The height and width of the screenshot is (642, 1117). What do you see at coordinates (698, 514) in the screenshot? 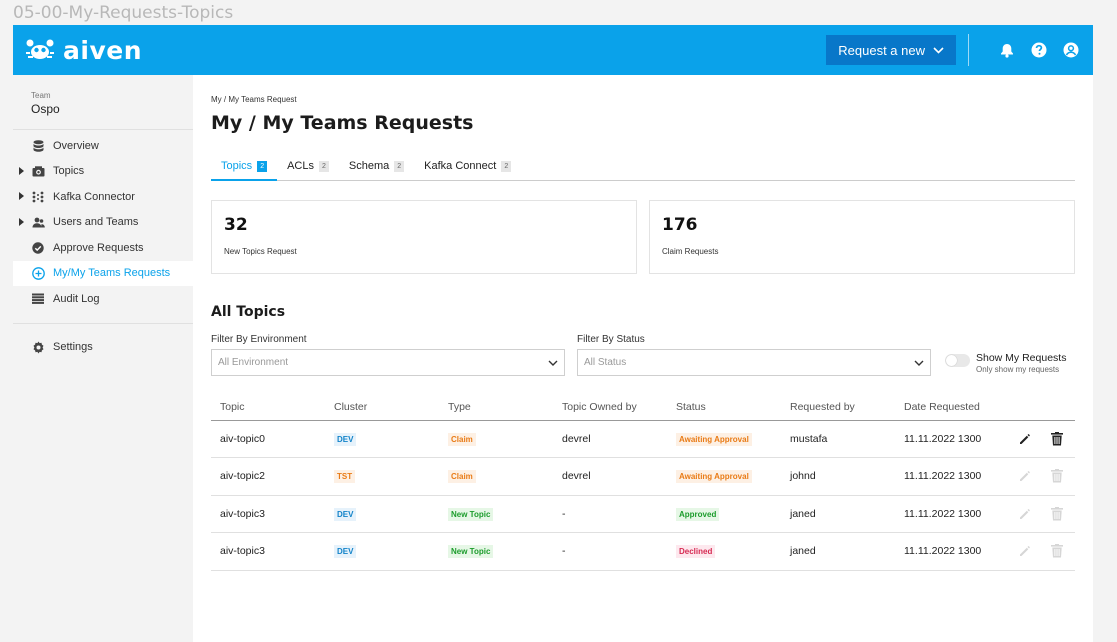
I see `status-badge: Approved` at bounding box center [698, 514].